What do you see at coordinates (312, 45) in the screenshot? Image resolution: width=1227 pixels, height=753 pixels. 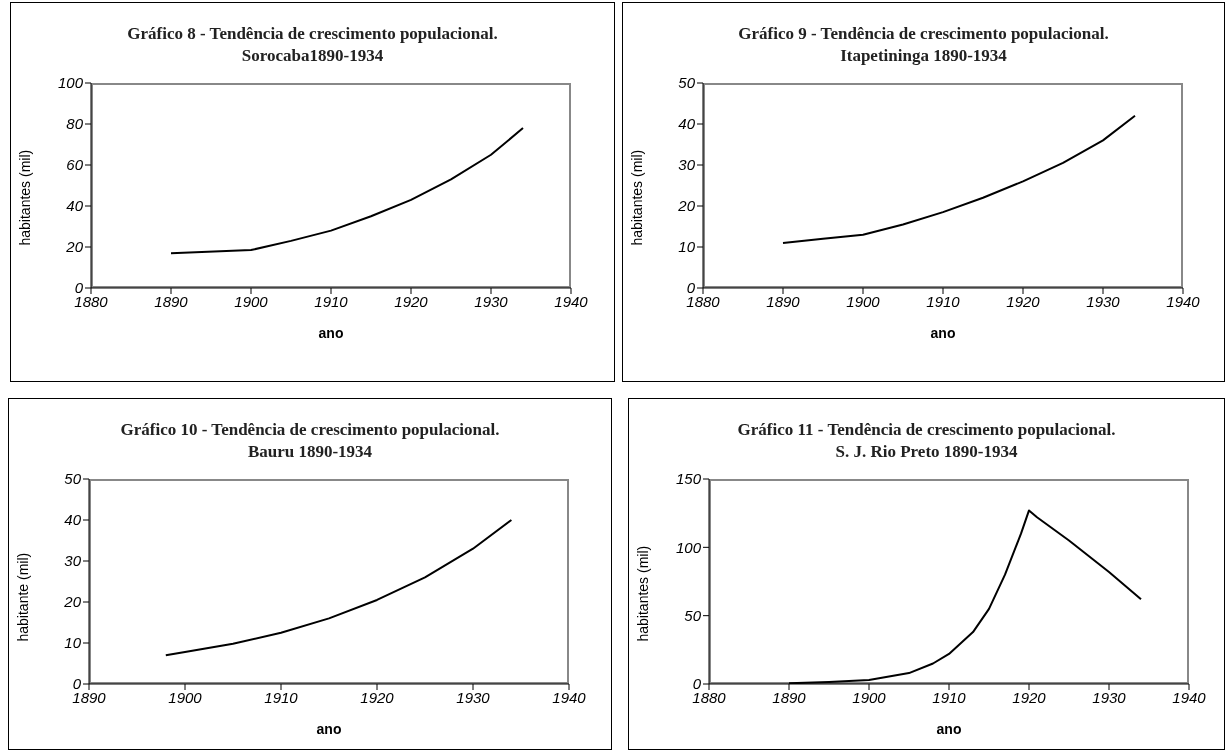 I see `chart-title: Gráfico 8 - Tendência de crescimento populacional. Sorocaba1890-1934` at bounding box center [312, 45].